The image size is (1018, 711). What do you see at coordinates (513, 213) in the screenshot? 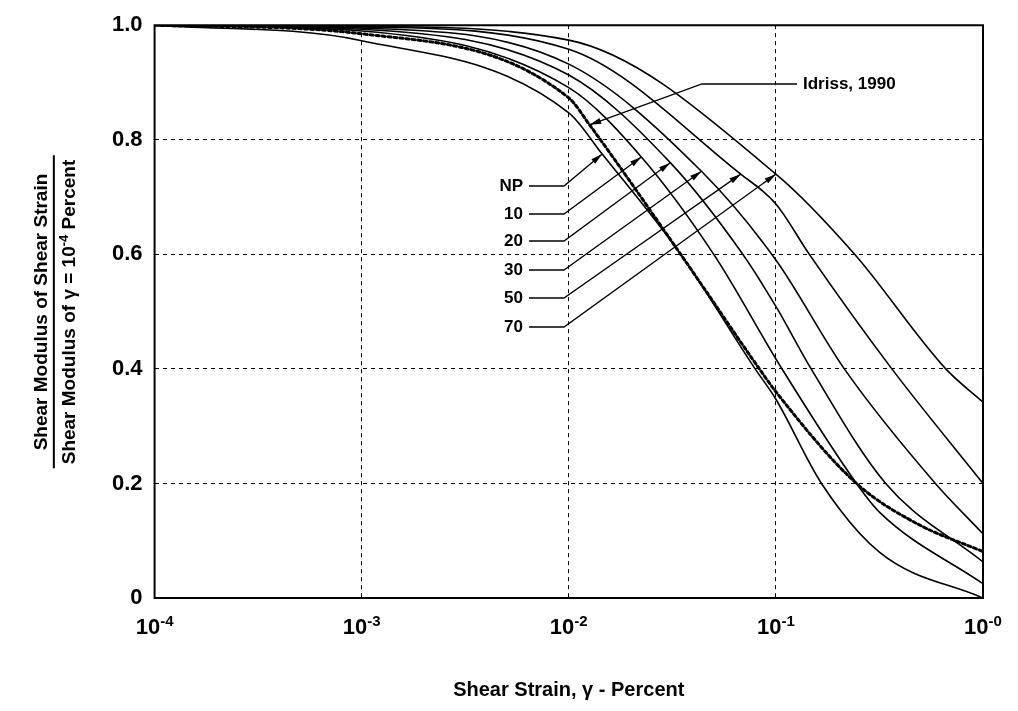
I see `annotation: 10` at bounding box center [513, 213].